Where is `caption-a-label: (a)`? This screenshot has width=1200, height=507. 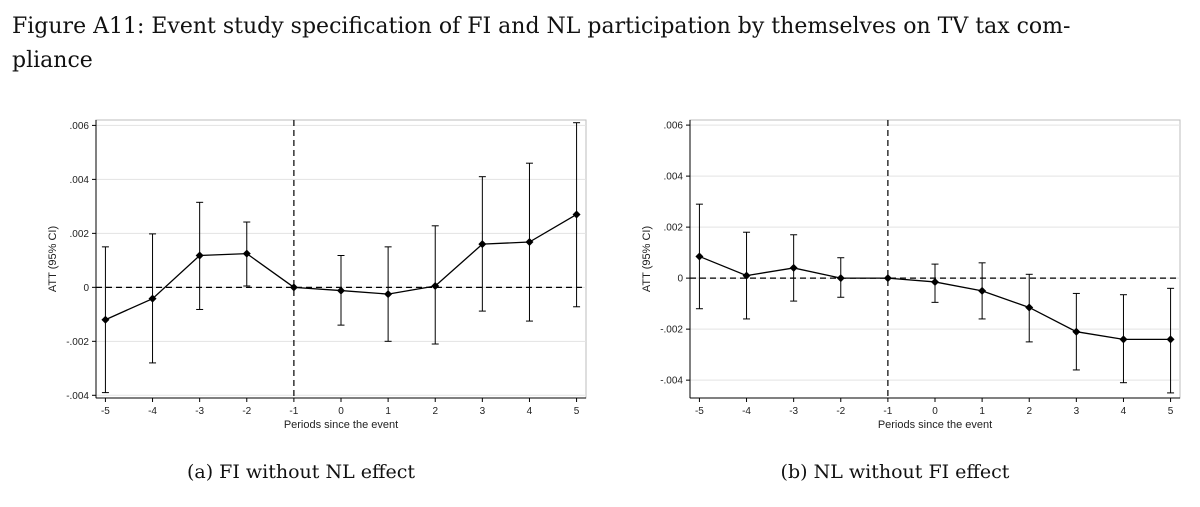
caption-a-label: (a) is located at coordinates (200, 472).